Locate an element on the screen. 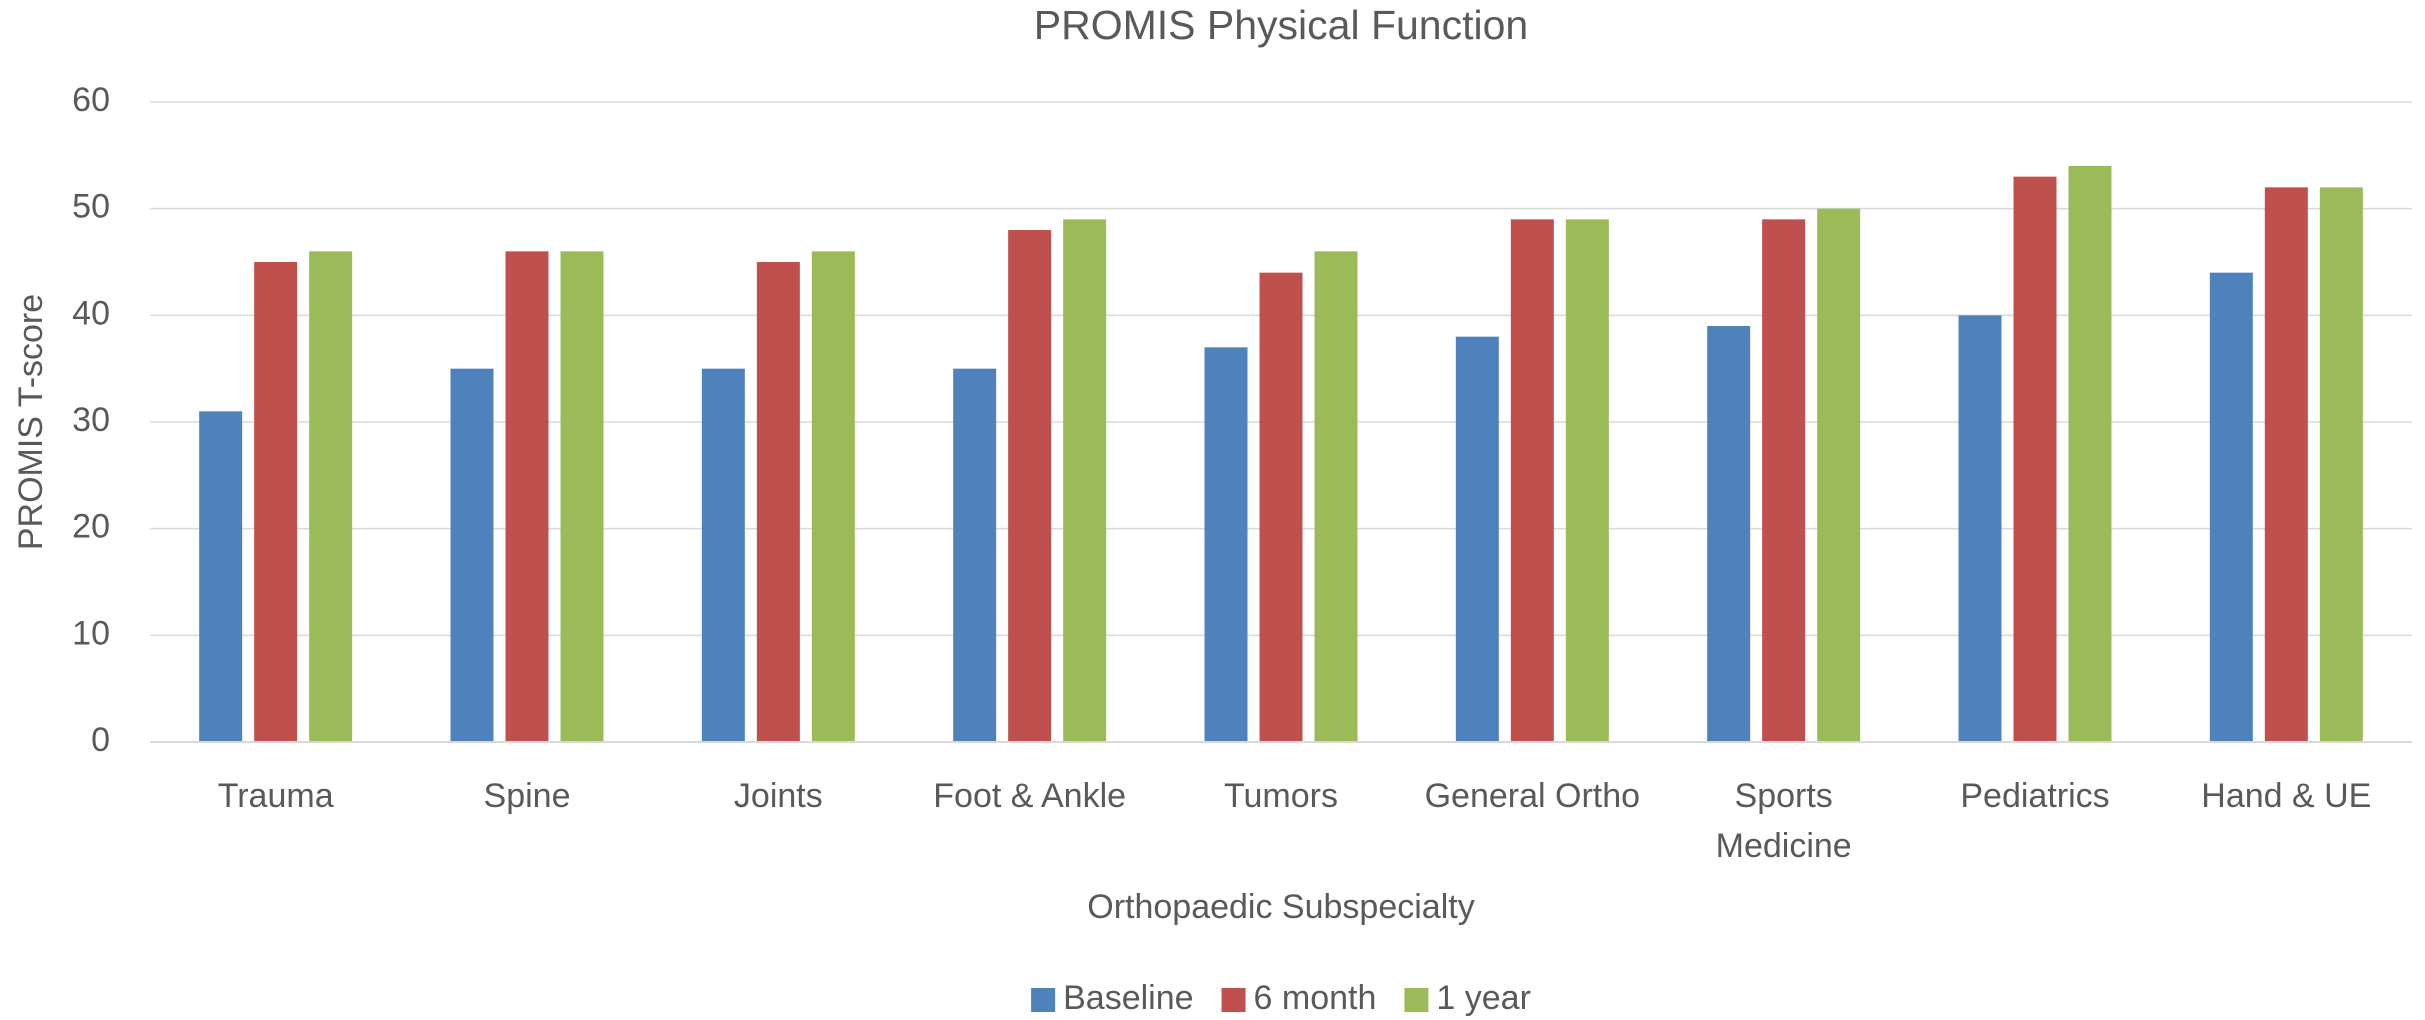  chart-title: PROMIS Physical Function is located at coordinates (1281, 25).